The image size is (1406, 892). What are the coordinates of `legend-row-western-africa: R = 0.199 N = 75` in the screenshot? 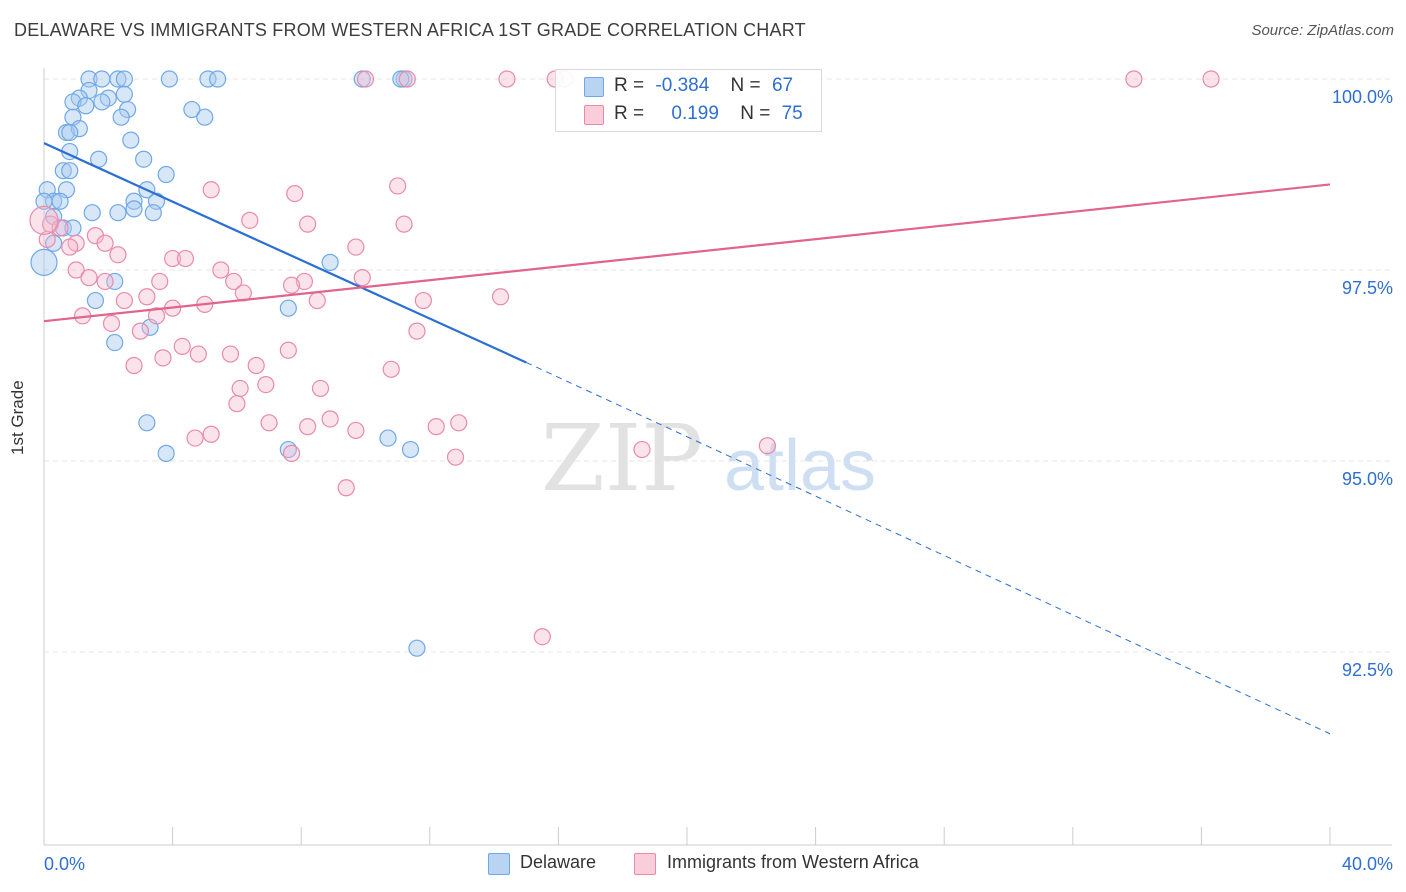 It's located at (708, 114).